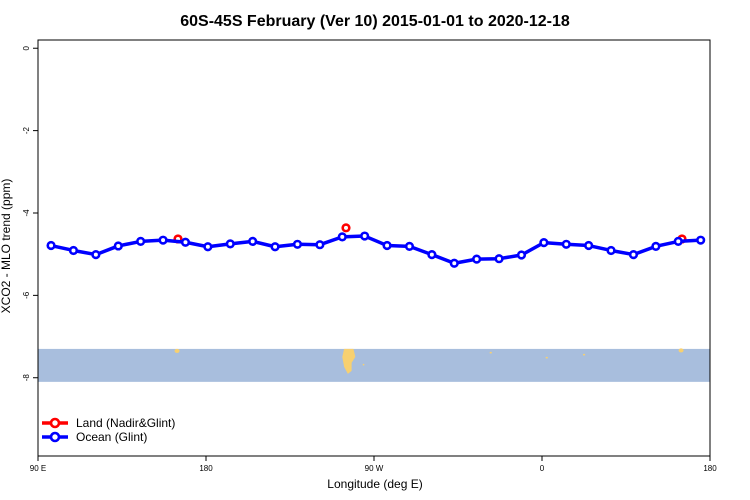  What do you see at coordinates (26, 295) in the screenshot?
I see `y-tick-label: -6` at bounding box center [26, 295].